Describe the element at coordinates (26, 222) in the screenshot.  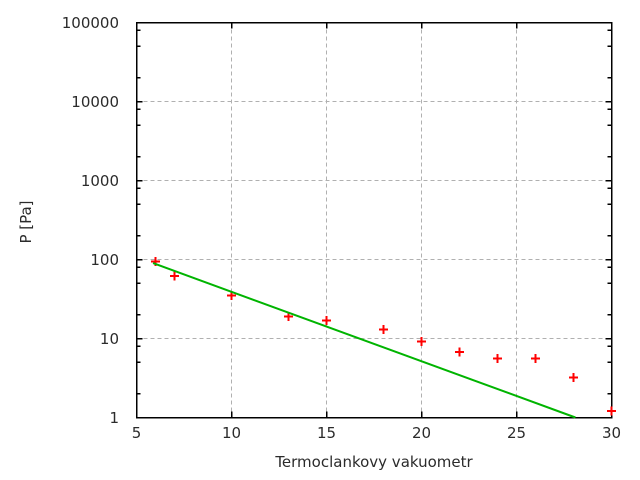
I see `y-axis-title: P [Pa]` at that location.